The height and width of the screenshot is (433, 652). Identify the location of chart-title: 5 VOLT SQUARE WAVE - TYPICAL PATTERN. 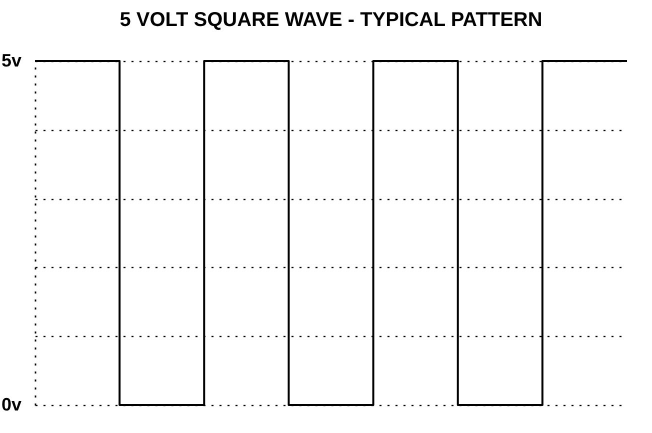
(331, 20).